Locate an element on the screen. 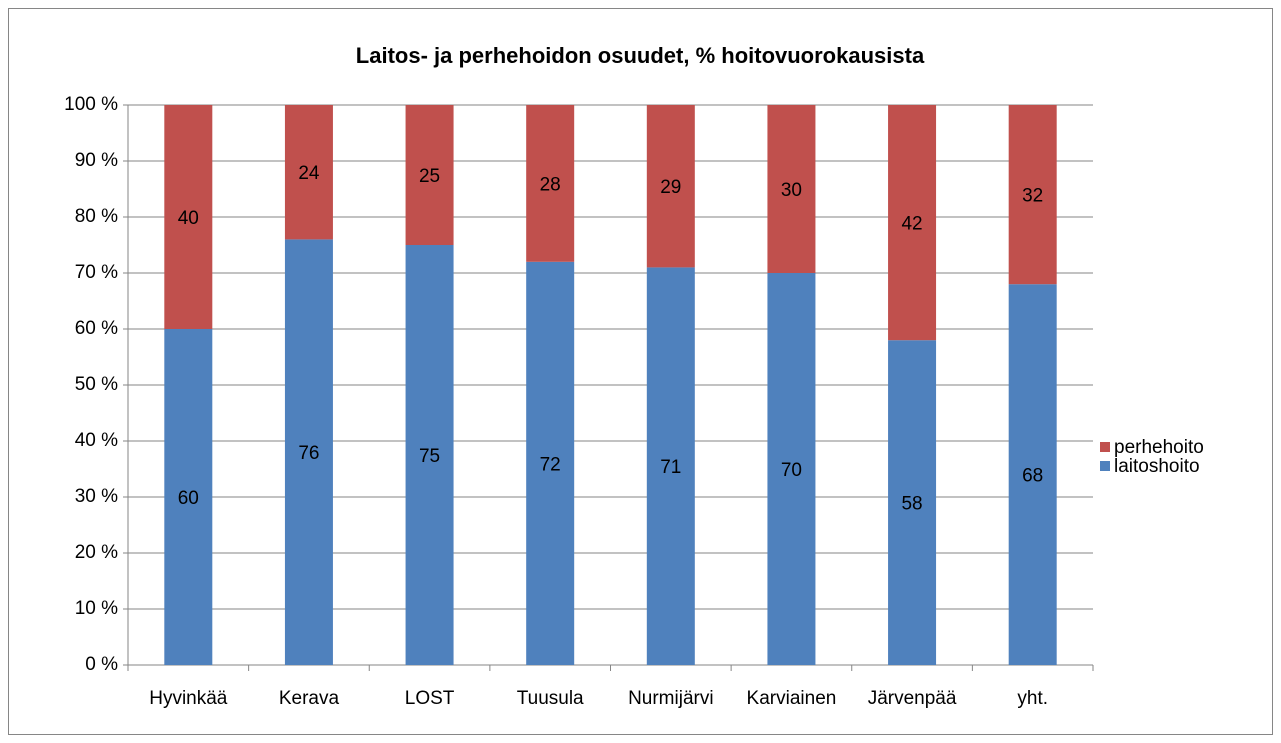 This screenshot has height=743, width=1281. data-label: 32 is located at coordinates (1032, 196).